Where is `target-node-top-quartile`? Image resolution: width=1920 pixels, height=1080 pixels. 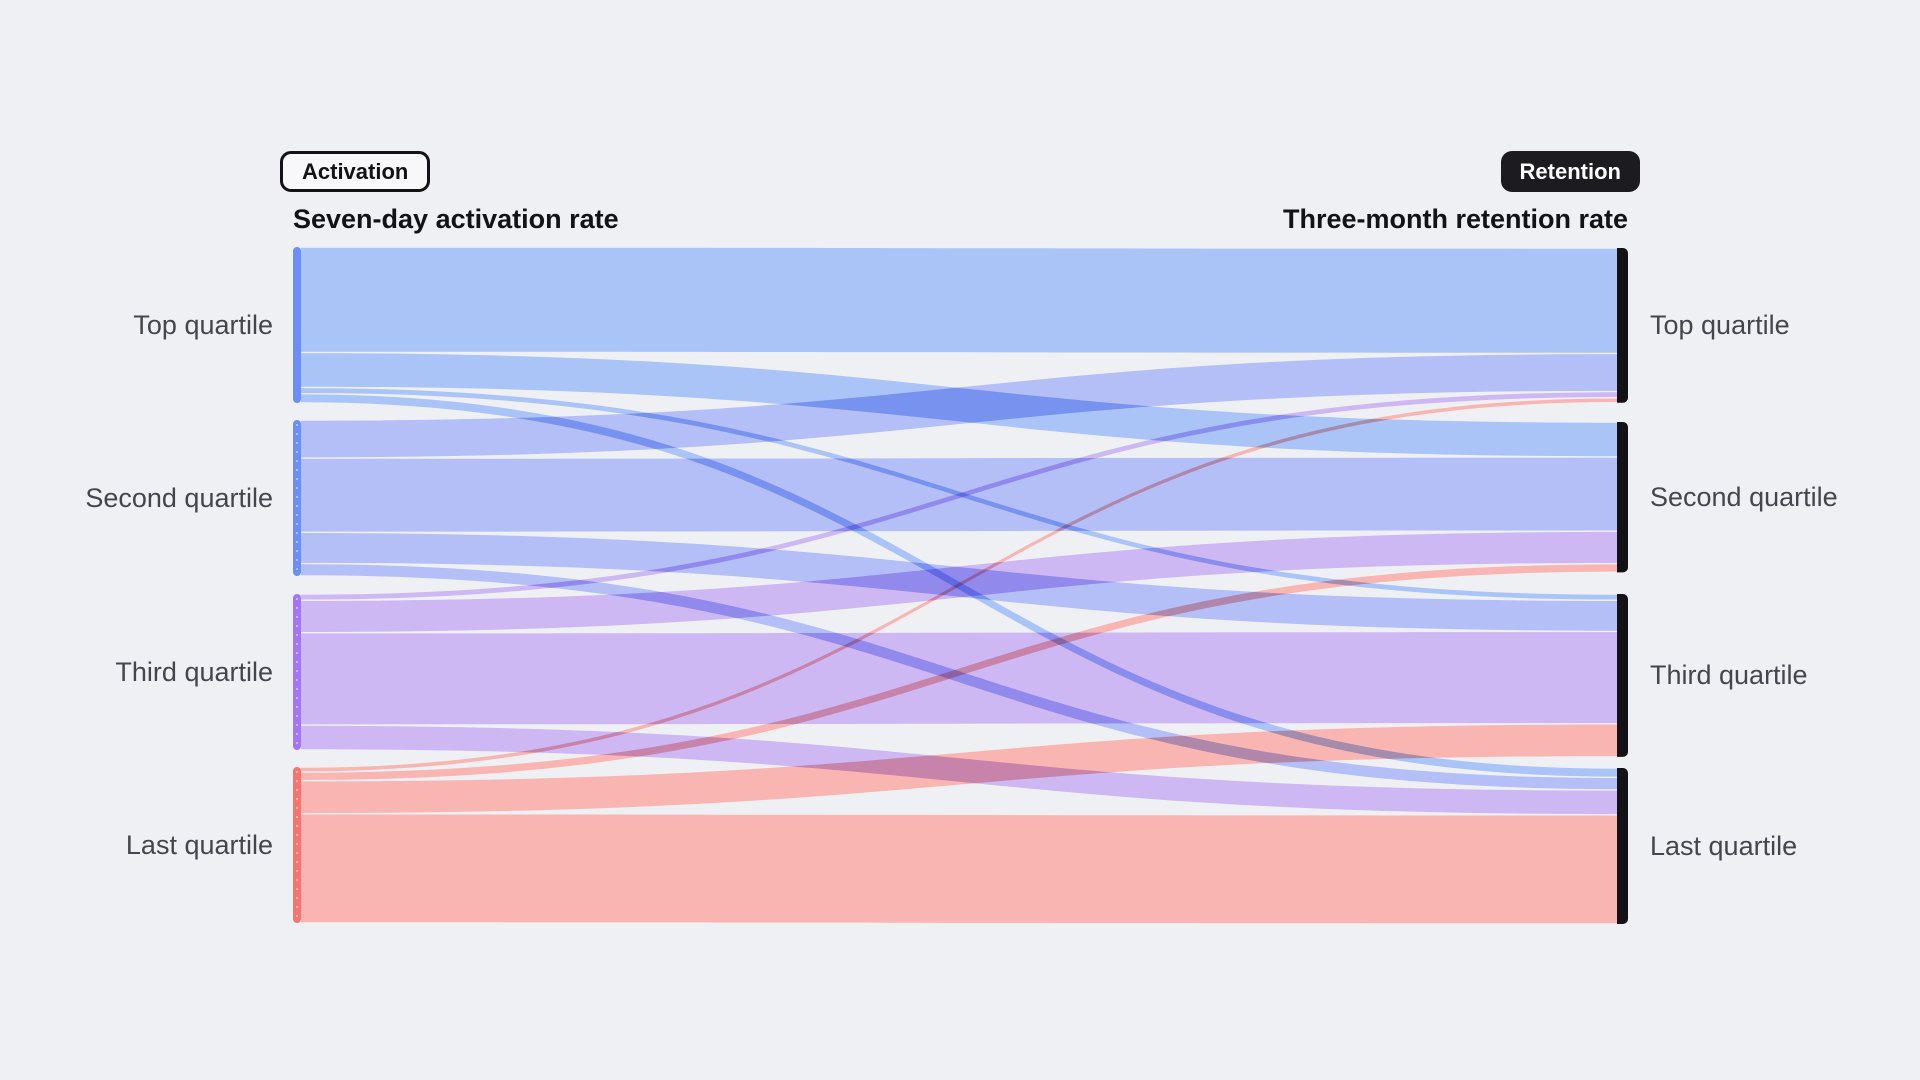 target-node-top-quartile is located at coordinates (1622, 325).